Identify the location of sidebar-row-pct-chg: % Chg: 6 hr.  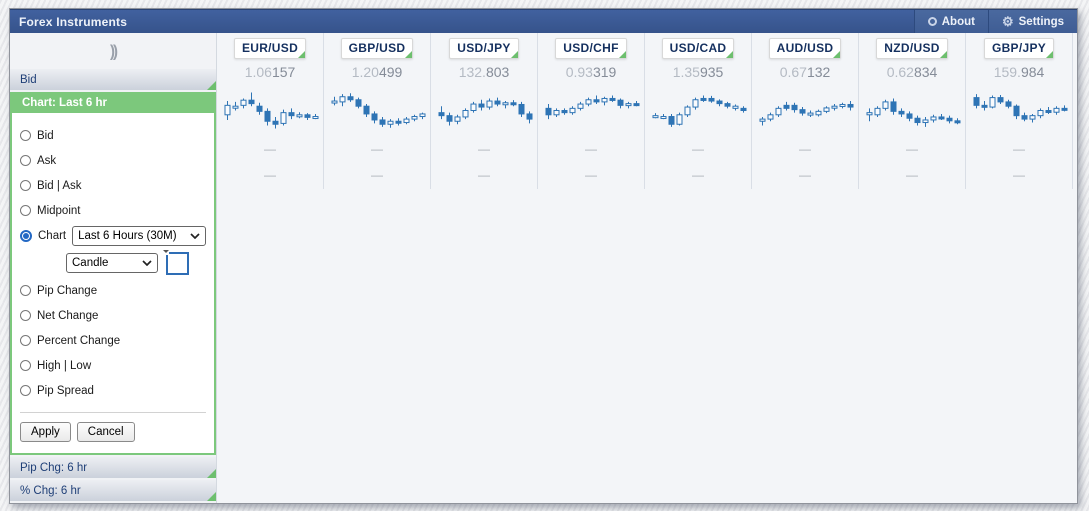
(113, 490).